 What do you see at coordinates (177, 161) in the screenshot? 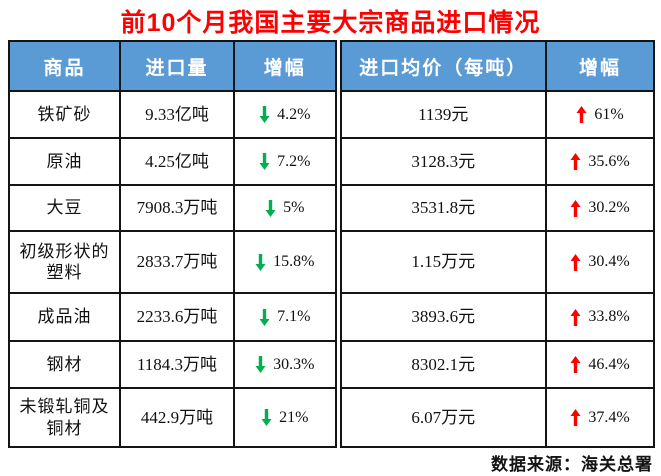
I see `volume-cell: 4.25亿吨` at bounding box center [177, 161].